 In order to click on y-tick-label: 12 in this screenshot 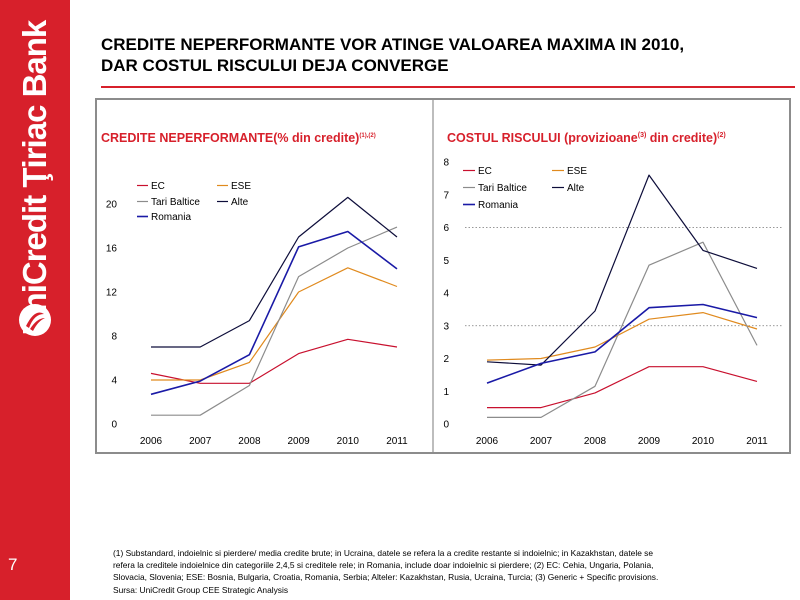, I will do `click(112, 293)`.